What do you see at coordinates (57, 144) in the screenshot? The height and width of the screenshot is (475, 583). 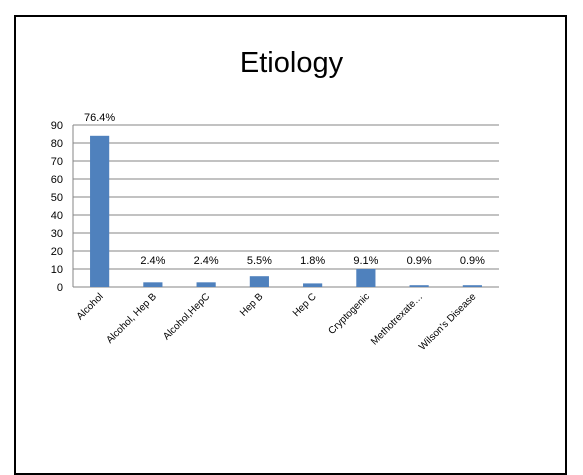 I see `y-tick-label: 80` at bounding box center [57, 144].